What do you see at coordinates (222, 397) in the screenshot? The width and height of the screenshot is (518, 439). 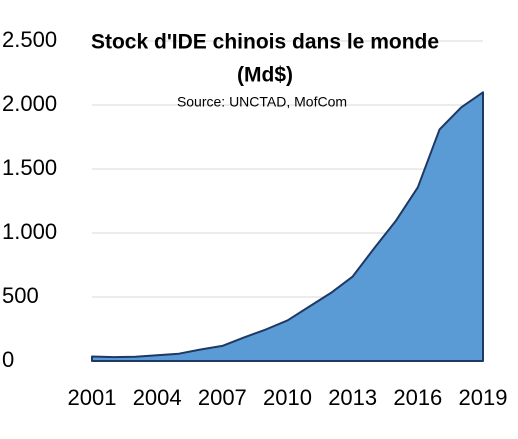 I see `x-tick-label: 2007` at bounding box center [222, 397].